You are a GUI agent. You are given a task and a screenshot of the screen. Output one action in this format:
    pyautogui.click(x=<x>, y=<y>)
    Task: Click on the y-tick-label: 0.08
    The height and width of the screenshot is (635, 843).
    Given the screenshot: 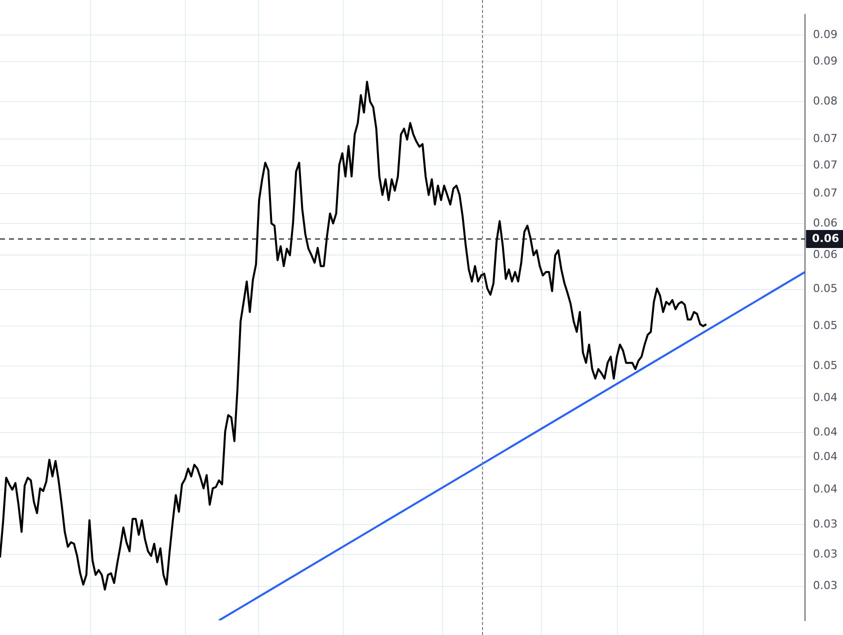 What is the action you would take?
    pyautogui.click(x=825, y=101)
    